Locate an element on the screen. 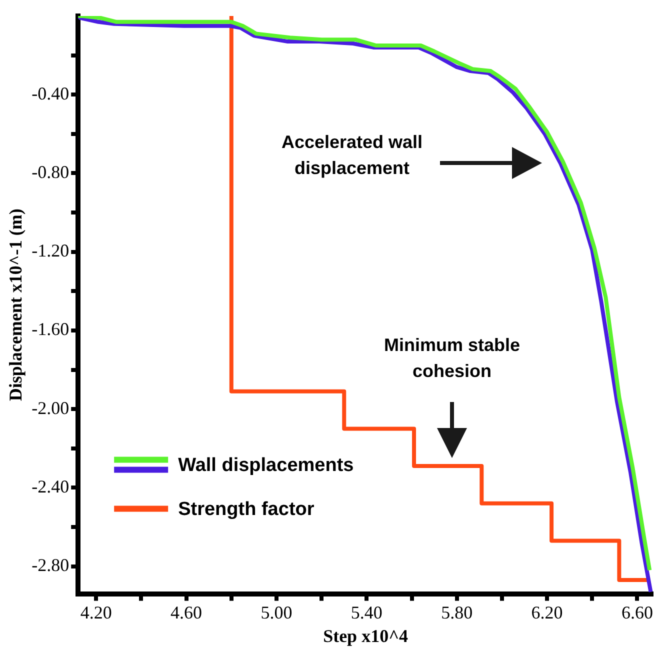 This screenshot has height=652, width=659. x-tick-label: 5.80 is located at coordinates (457, 612).